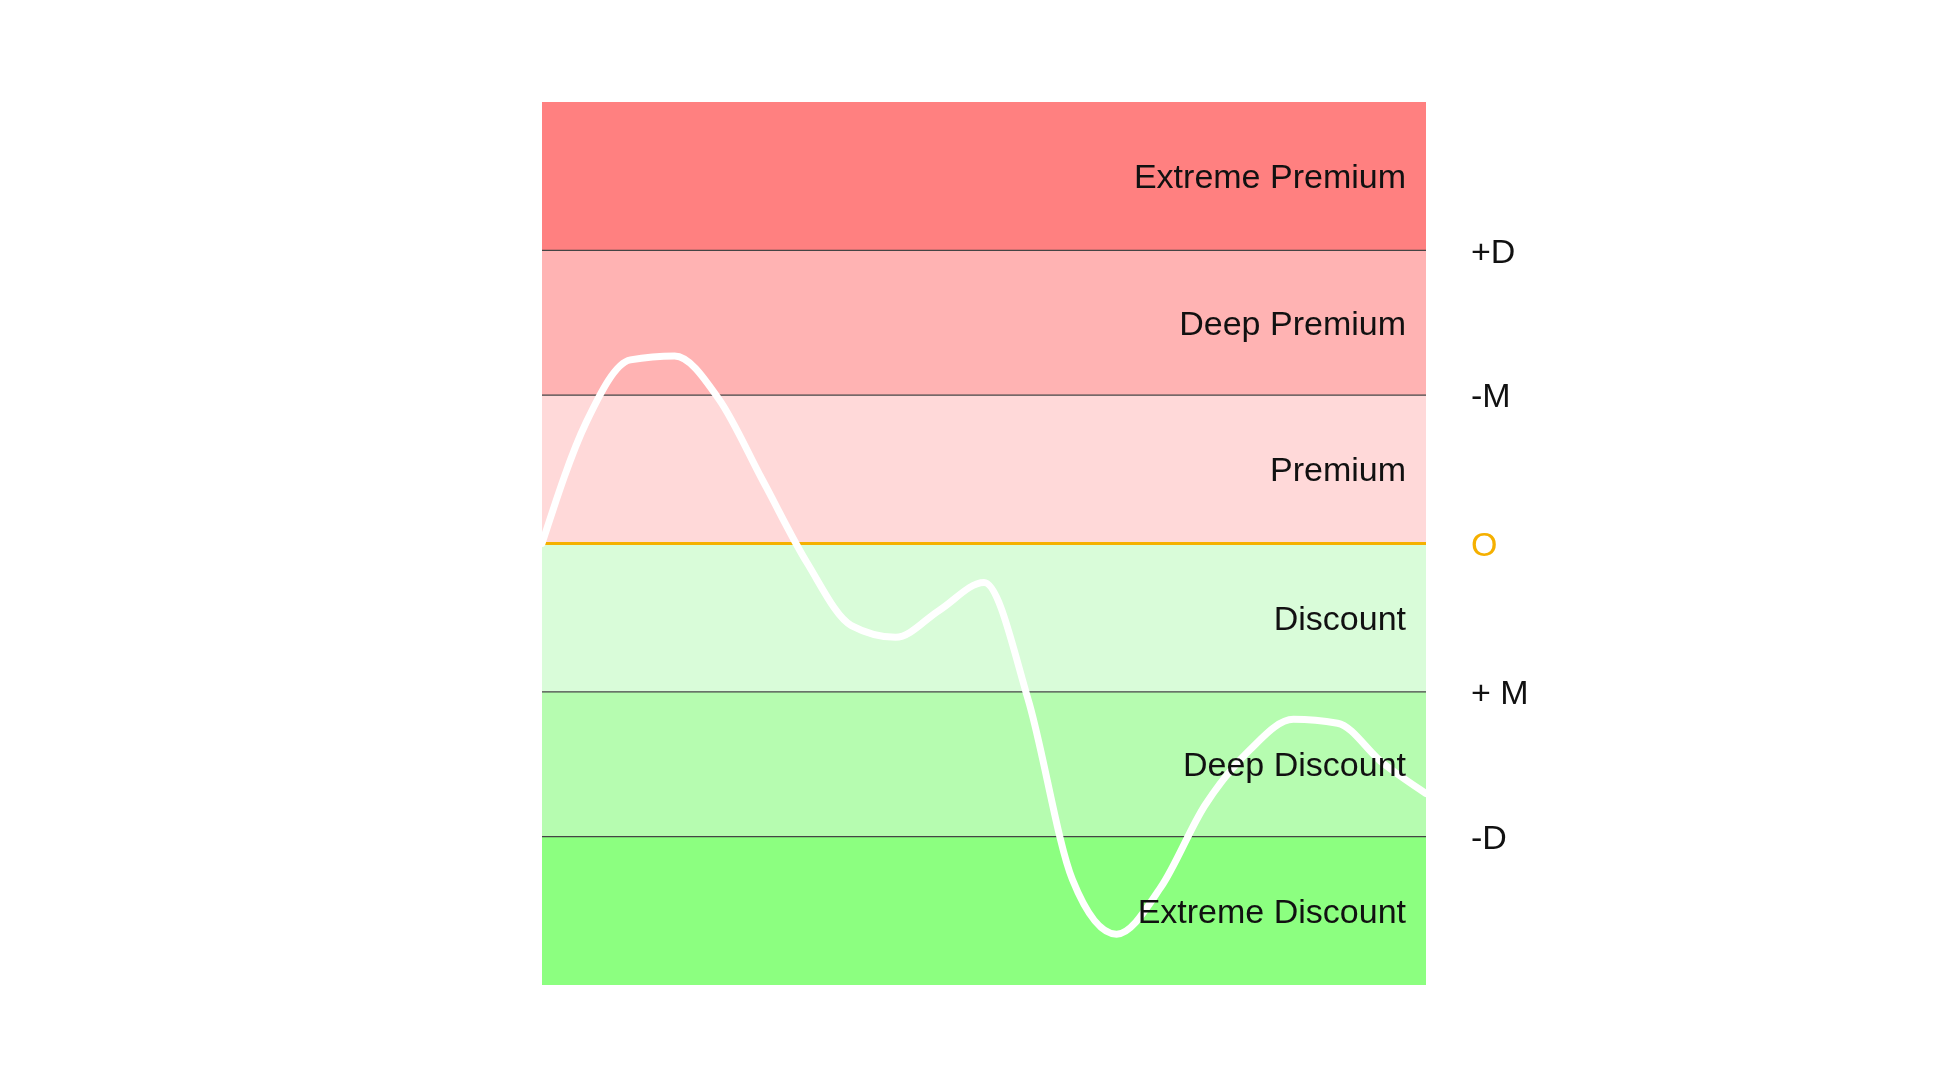  Describe the element at coordinates (1272, 910) in the screenshot. I see `band-label: Extreme Discount` at that location.